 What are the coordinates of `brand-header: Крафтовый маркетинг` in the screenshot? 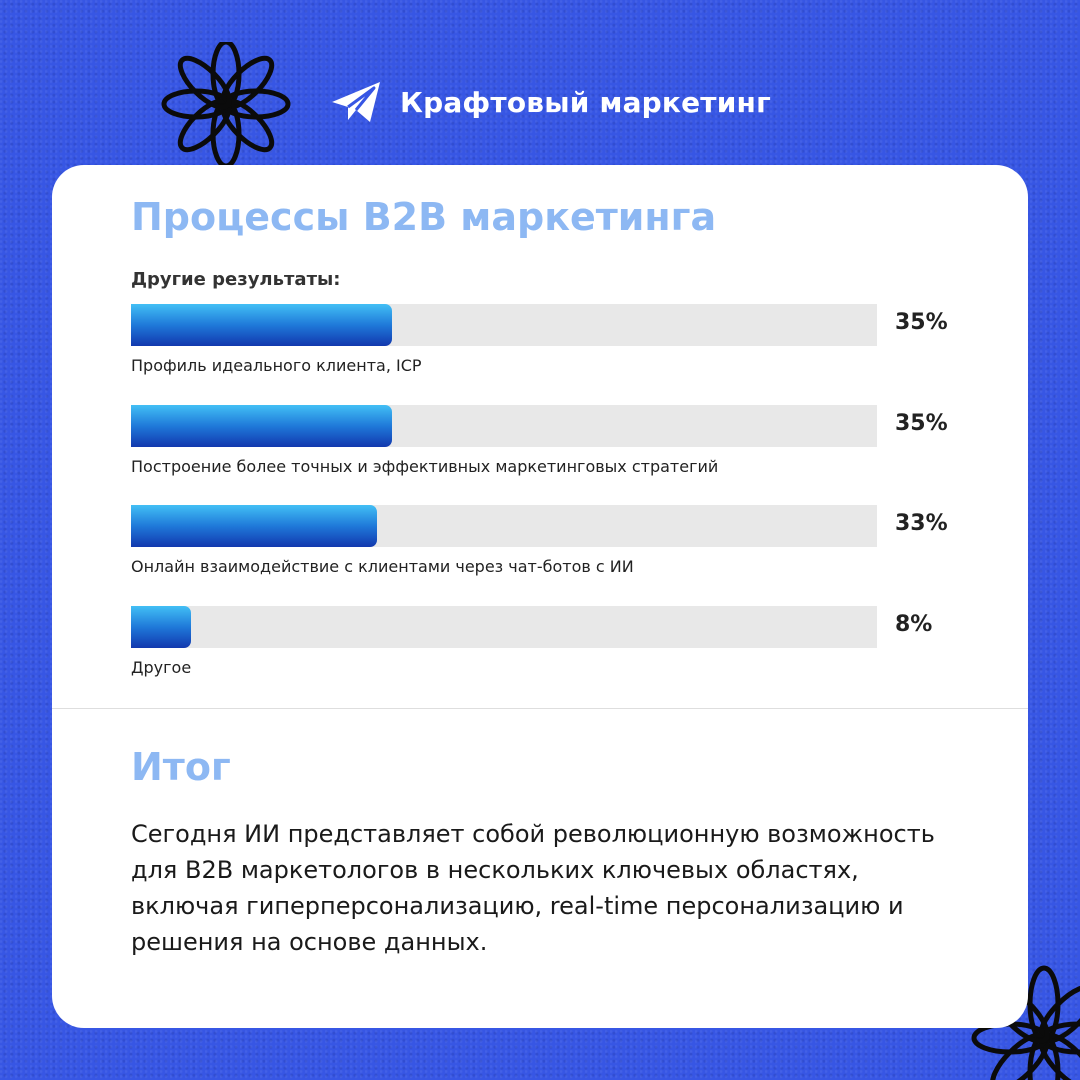 It's located at (550, 102).